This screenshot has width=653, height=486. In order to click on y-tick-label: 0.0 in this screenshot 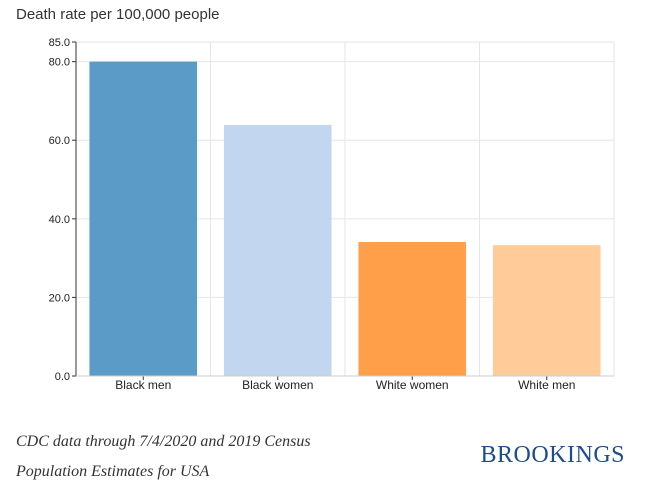, I will do `click(62, 377)`.